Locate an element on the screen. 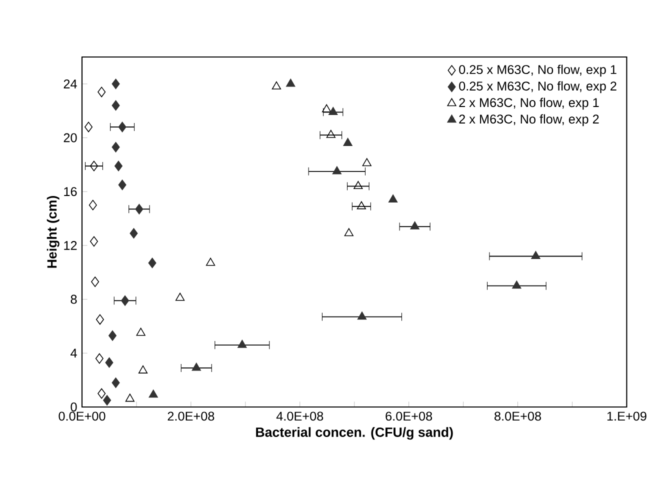  y-tick-label: 24 is located at coordinates (70, 83).